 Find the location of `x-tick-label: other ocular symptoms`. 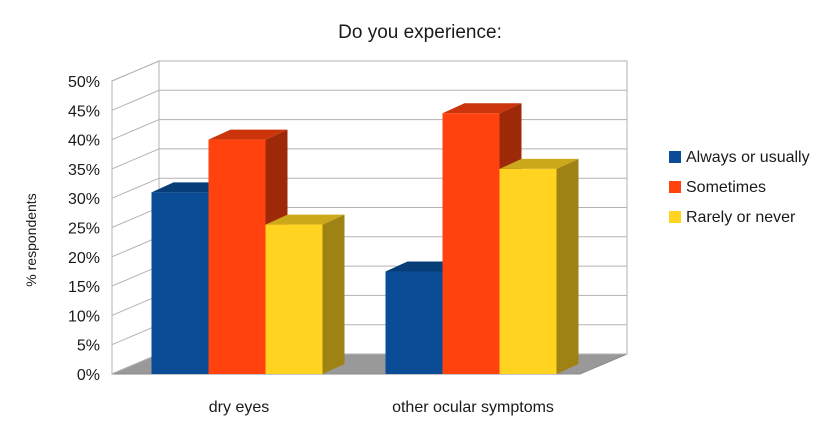

x-tick-label: other ocular symptoms is located at coordinates (473, 407).